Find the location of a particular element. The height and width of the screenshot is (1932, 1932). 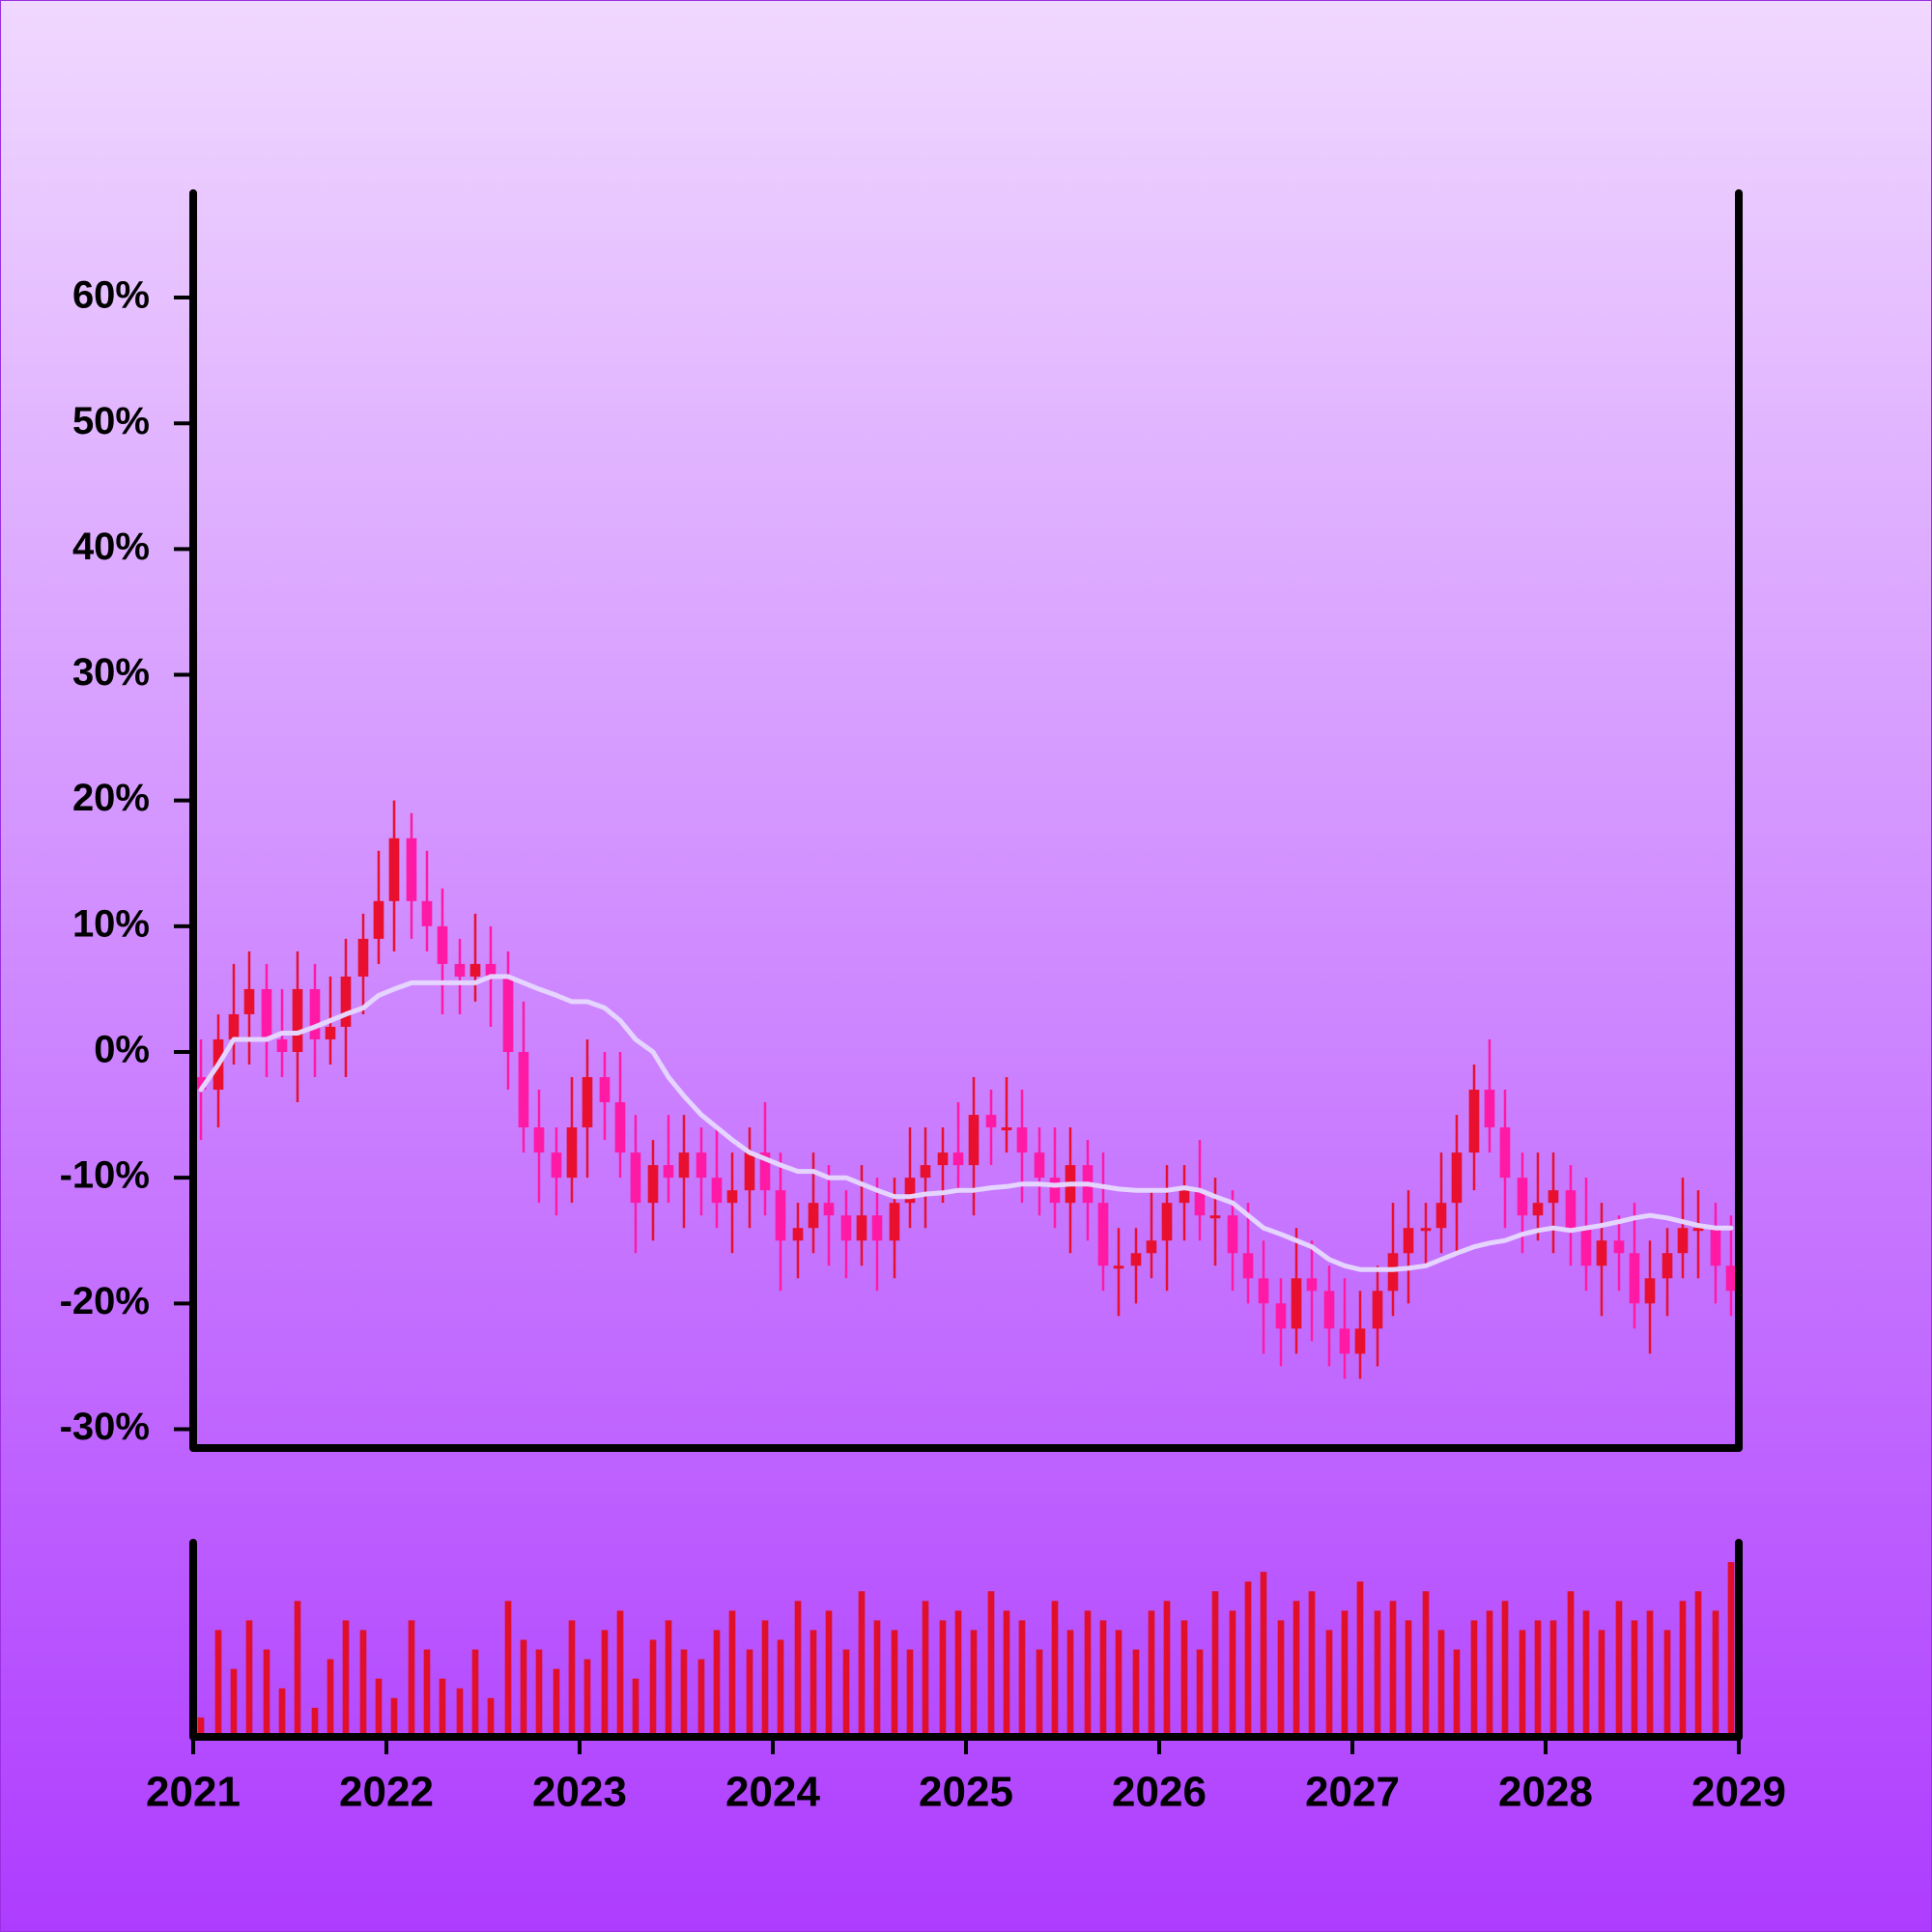

x-tick-label: 2026 is located at coordinates (1159, 1792).